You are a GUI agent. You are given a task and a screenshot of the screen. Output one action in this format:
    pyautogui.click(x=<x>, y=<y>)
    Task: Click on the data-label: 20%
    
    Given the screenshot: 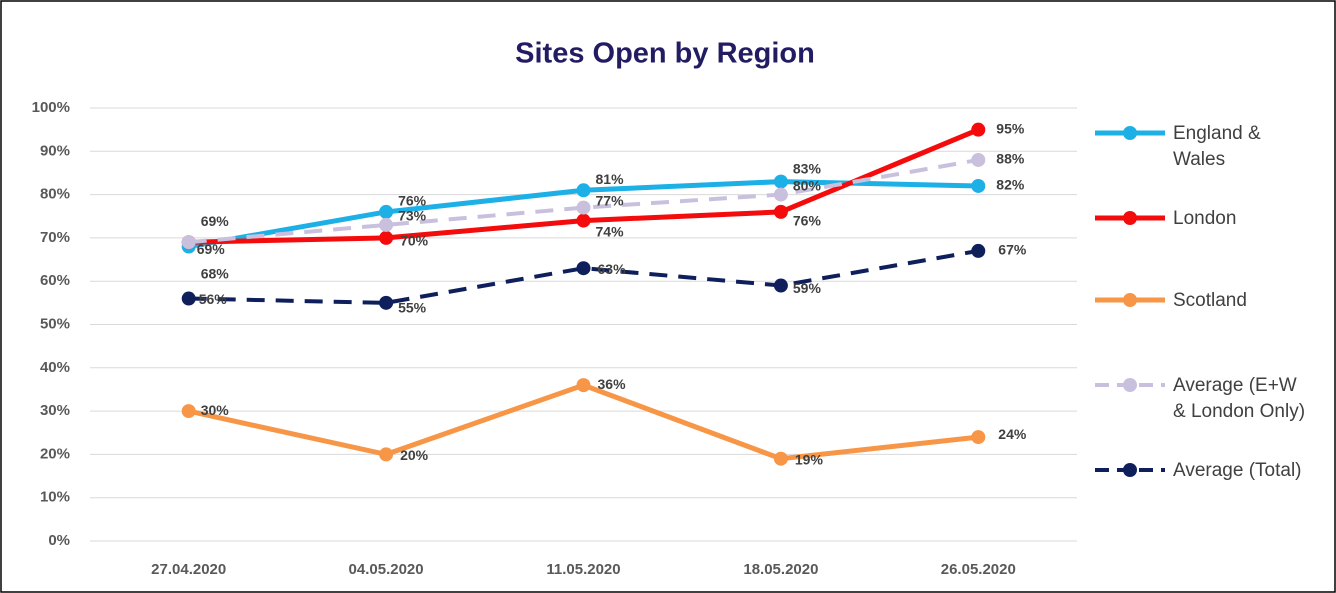 What is the action you would take?
    pyautogui.click(x=414, y=455)
    